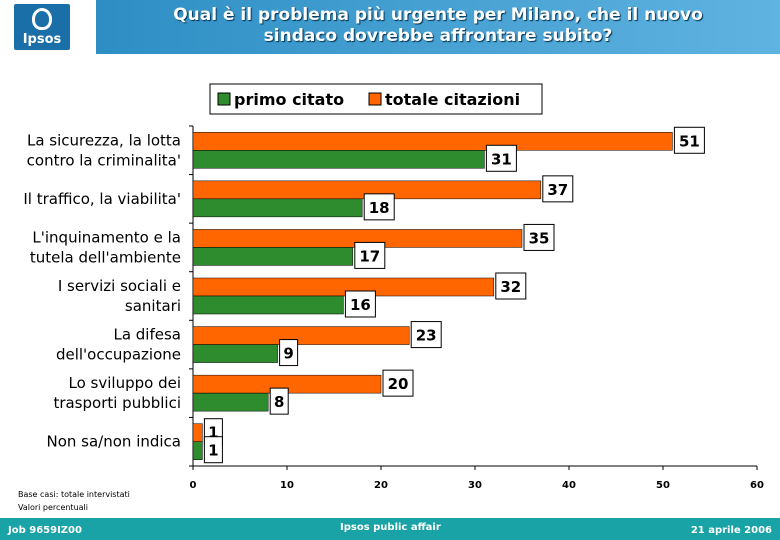 The image size is (780, 540). What do you see at coordinates (452, 99) in the screenshot?
I see `legend-label: totale citazioni` at bounding box center [452, 99].